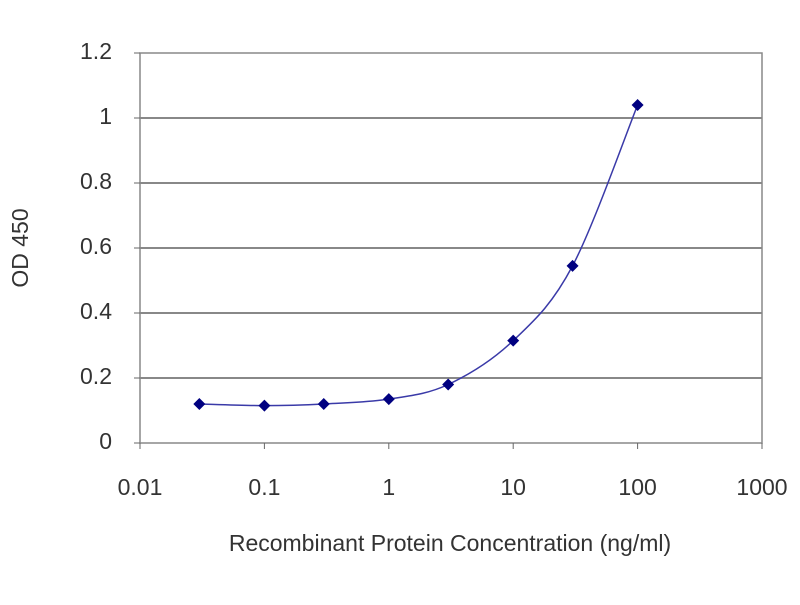 This screenshot has width=800, height=605. Describe the element at coordinates (513, 487) in the screenshot. I see `x-tick-label: 10` at that location.